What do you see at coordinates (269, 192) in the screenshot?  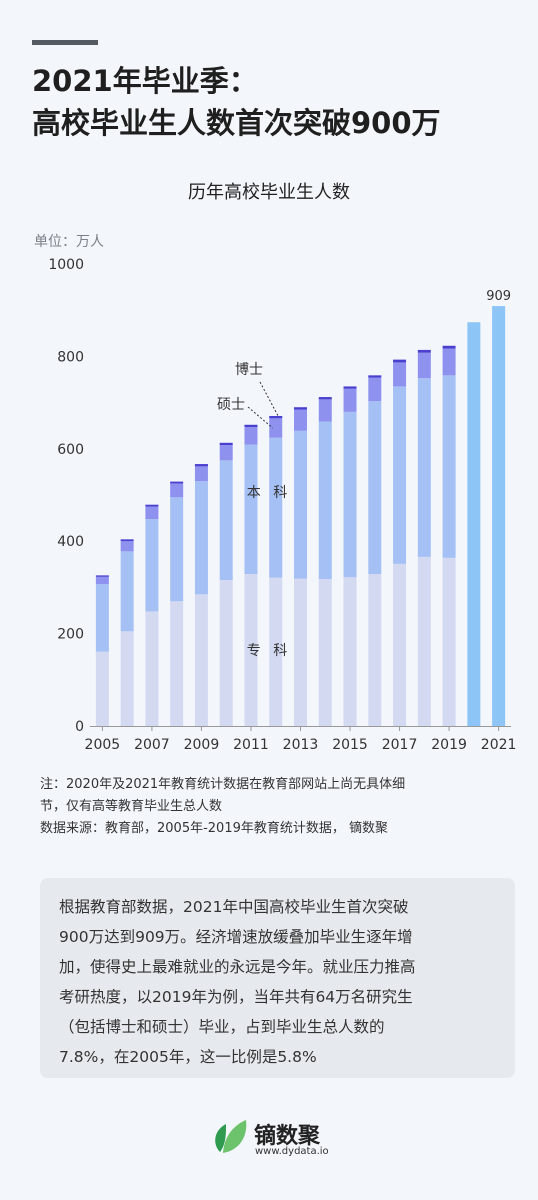 I see `chart-title: 历年高校毕业生人数` at bounding box center [269, 192].